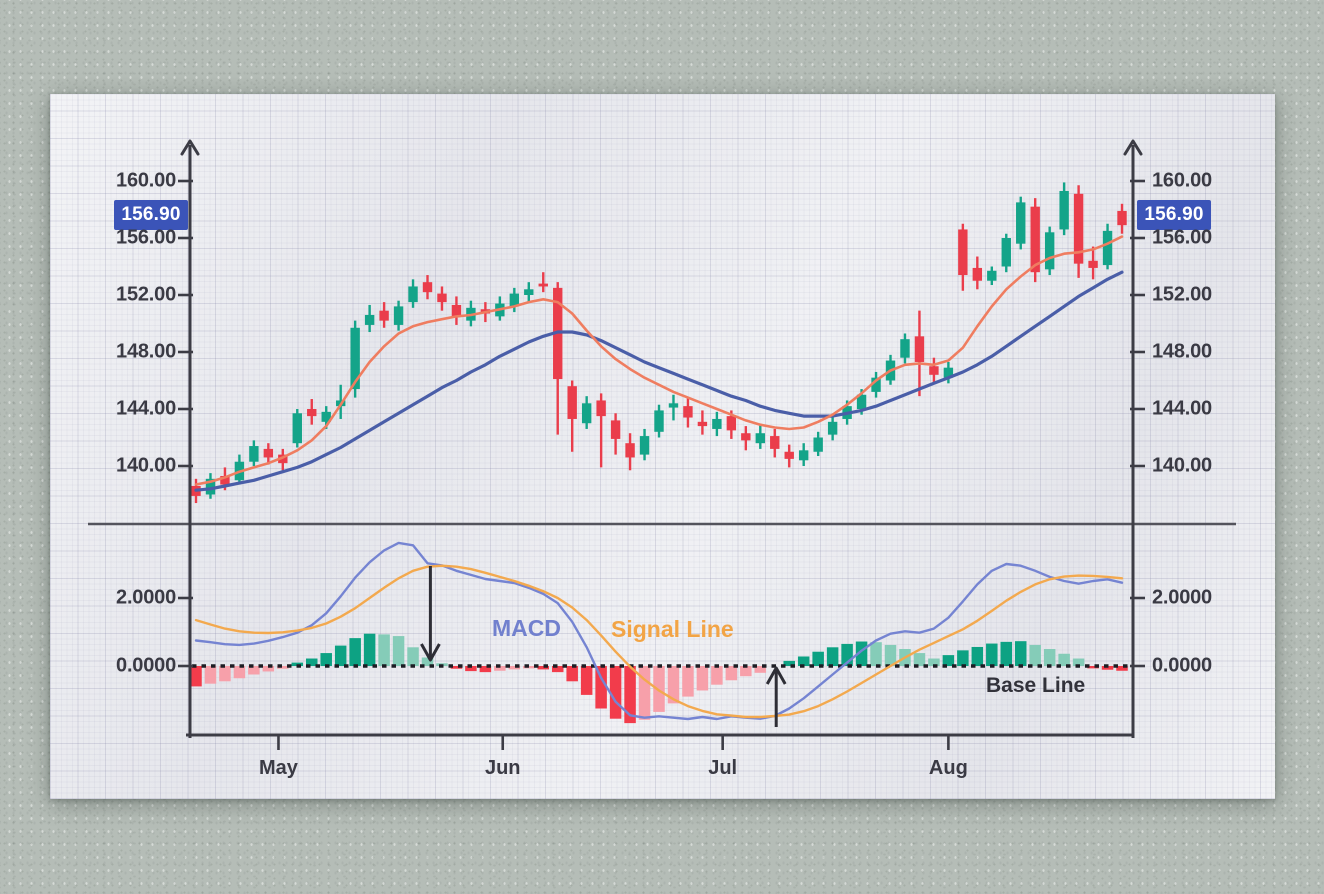  Describe the element at coordinates (190, 147) in the screenshot. I see `price-axis-left-arrowhead` at that location.